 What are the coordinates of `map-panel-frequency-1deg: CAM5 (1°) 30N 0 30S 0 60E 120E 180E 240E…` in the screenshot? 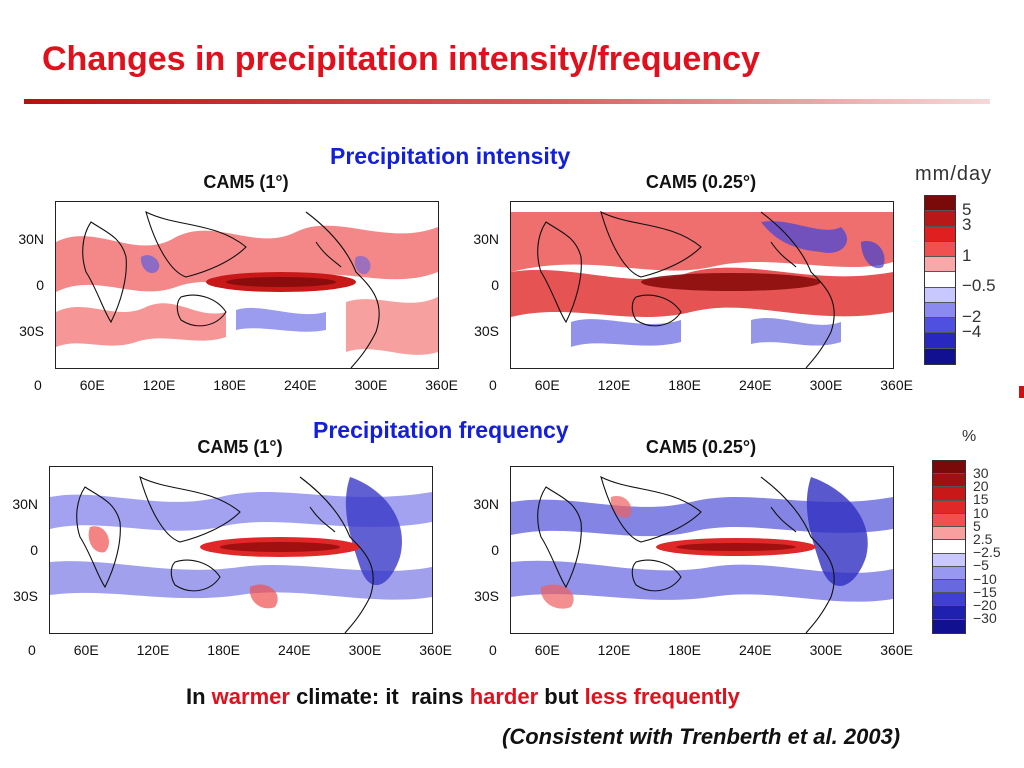 It's located at (226, 557).